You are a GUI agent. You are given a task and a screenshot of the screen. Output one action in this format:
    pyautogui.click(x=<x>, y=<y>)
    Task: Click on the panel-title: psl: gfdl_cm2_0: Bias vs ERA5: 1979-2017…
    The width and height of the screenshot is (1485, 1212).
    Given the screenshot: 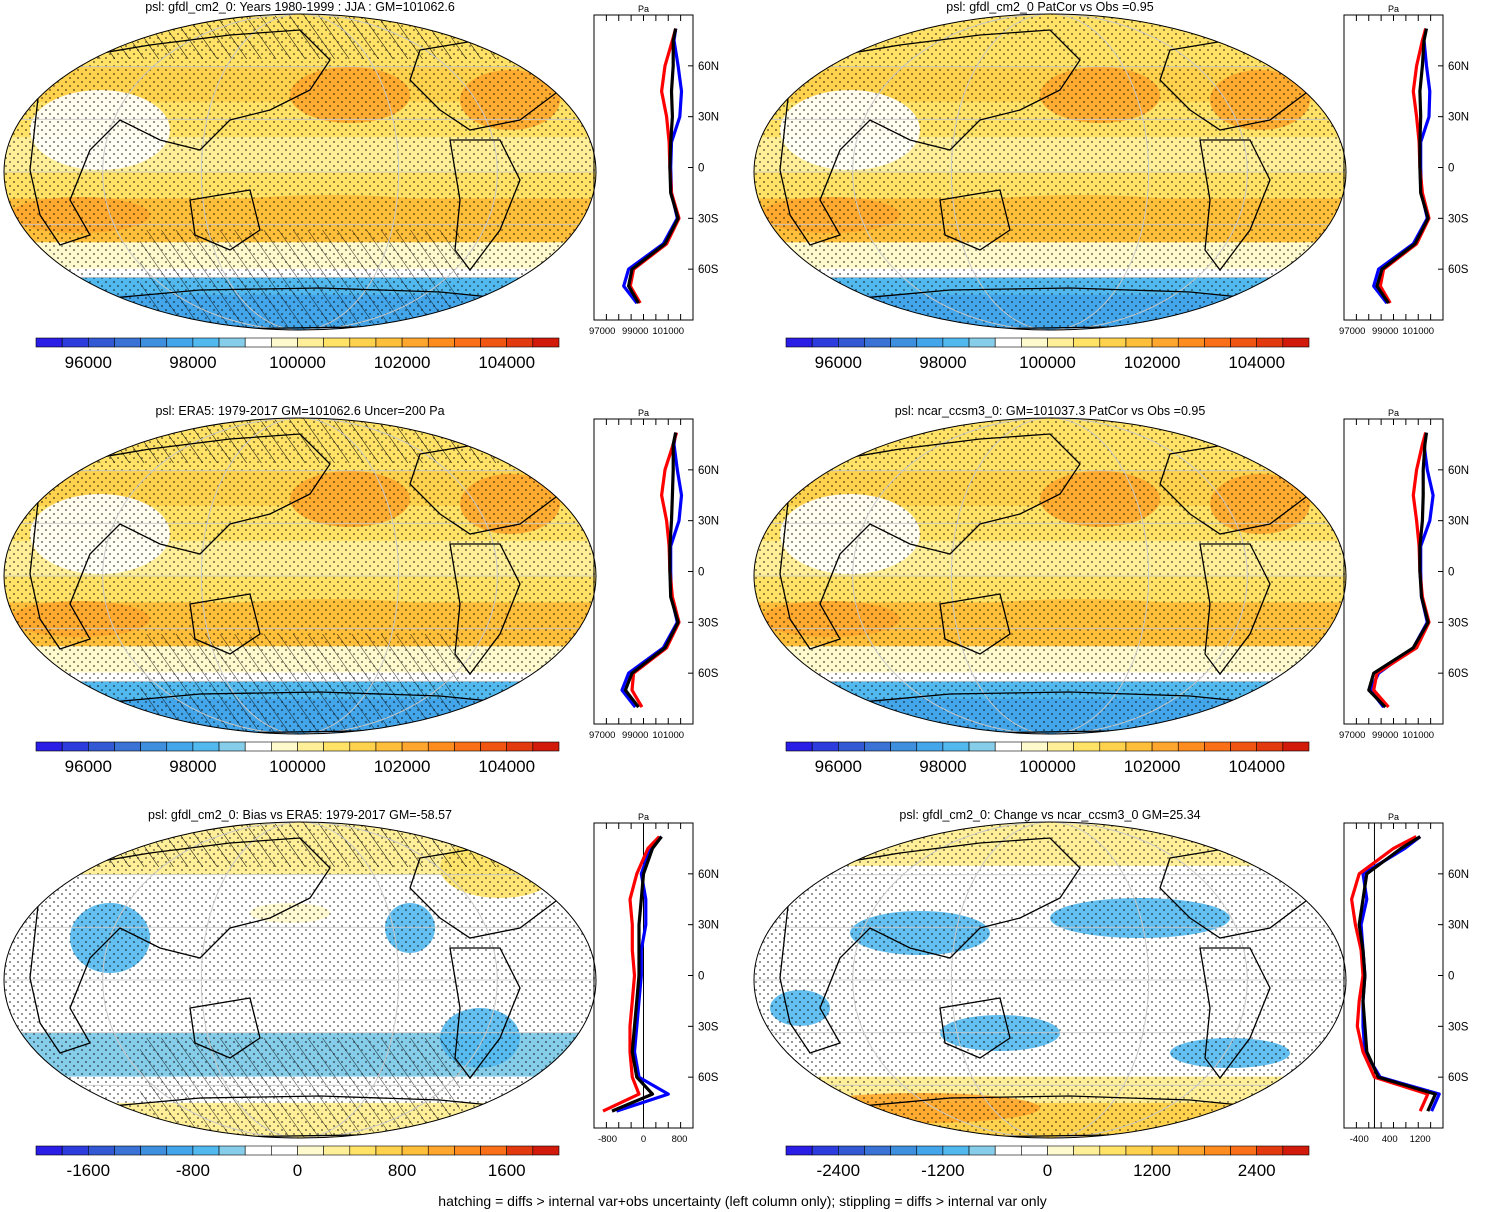 What is the action you would take?
    pyautogui.click(x=300, y=815)
    